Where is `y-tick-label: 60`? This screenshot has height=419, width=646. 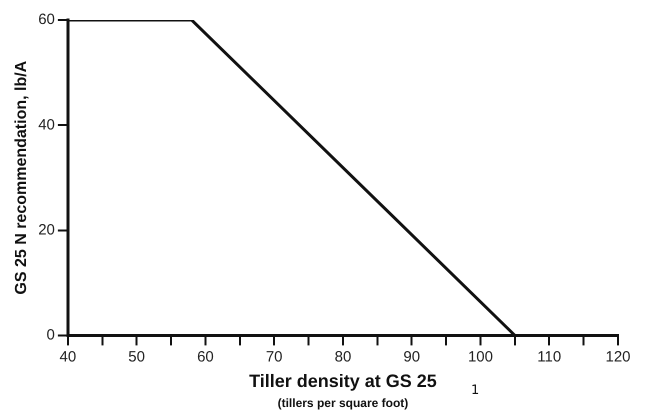
y-tick-label: 60 is located at coordinates (46, 19).